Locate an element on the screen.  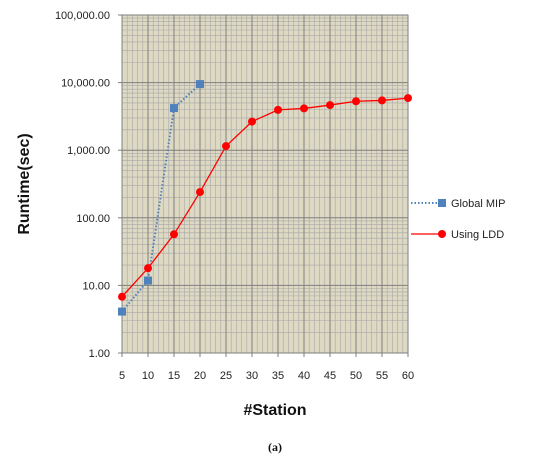
legend: Global MIP Using LDD is located at coordinates (458, 219).